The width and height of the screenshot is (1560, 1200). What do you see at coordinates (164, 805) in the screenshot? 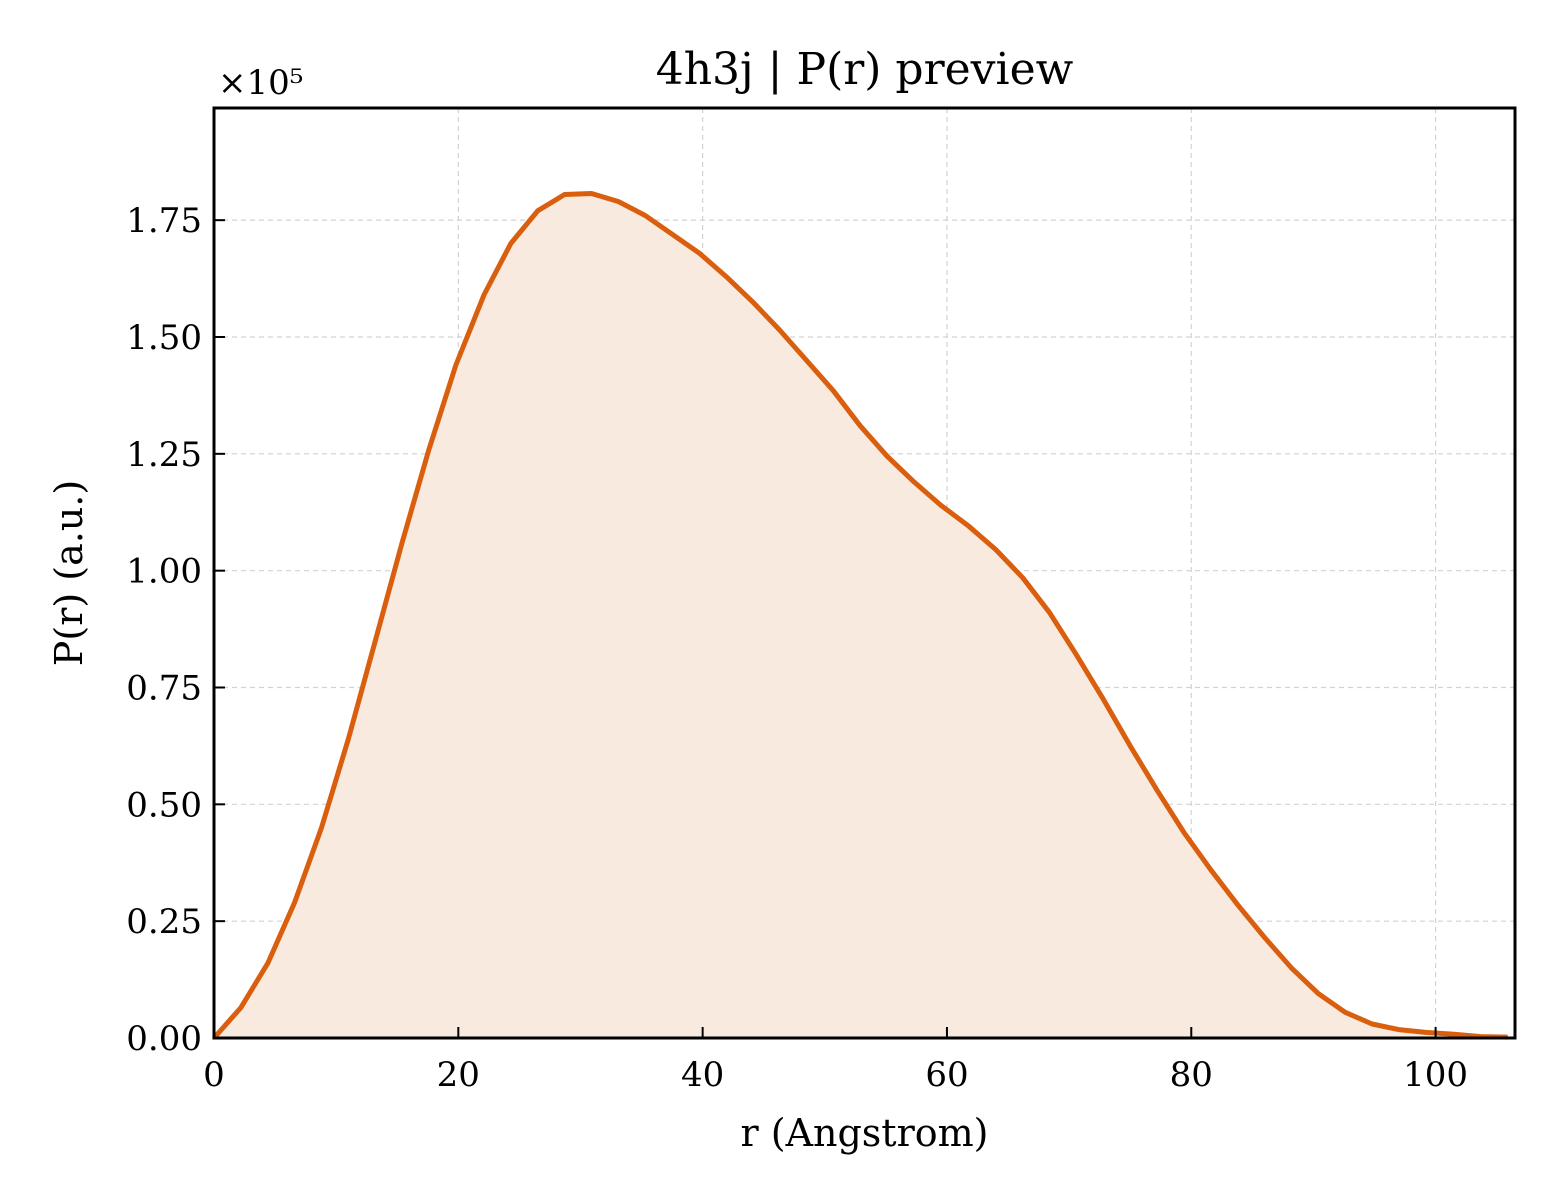
I see `y-tick-label: 0.50` at bounding box center [164, 805].